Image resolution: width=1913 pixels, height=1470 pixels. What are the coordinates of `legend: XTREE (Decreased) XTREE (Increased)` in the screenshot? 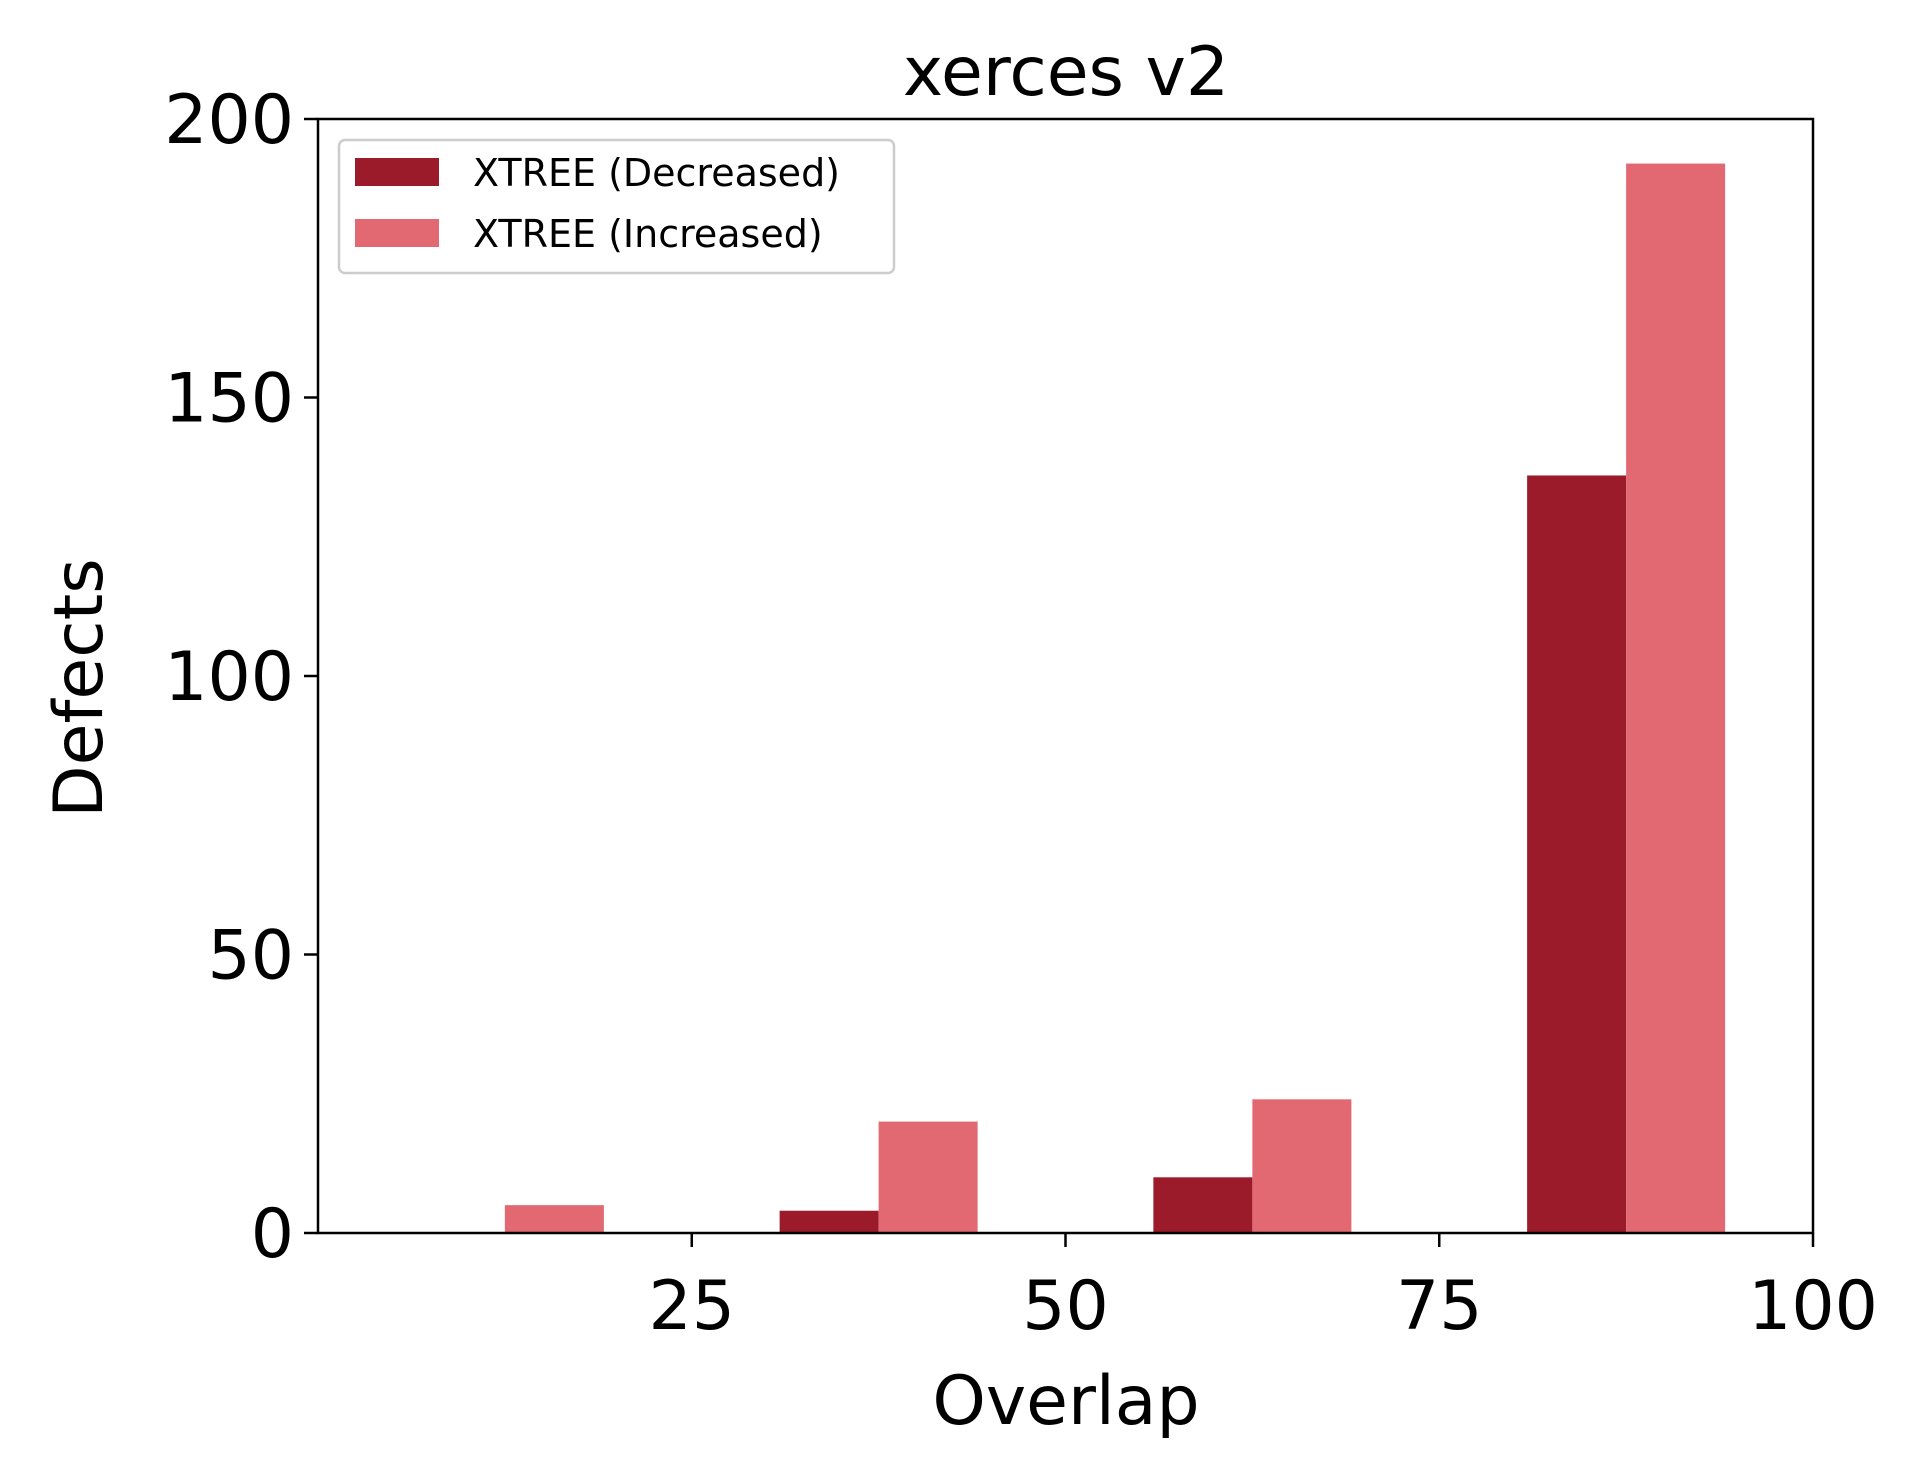 It's located at (616, 206).